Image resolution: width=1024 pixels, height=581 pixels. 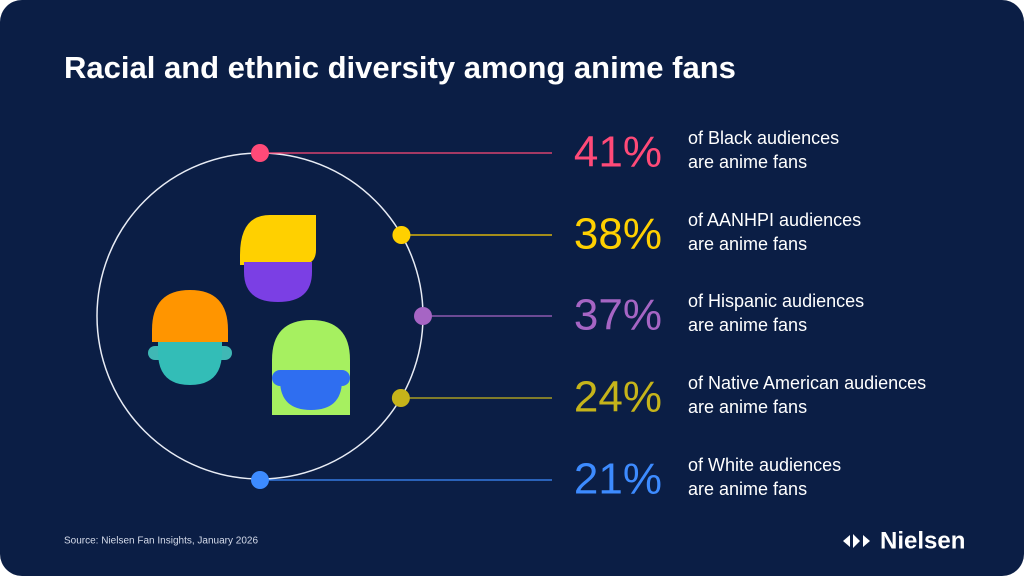 I want to click on logo-icon, so click(x=856, y=541).